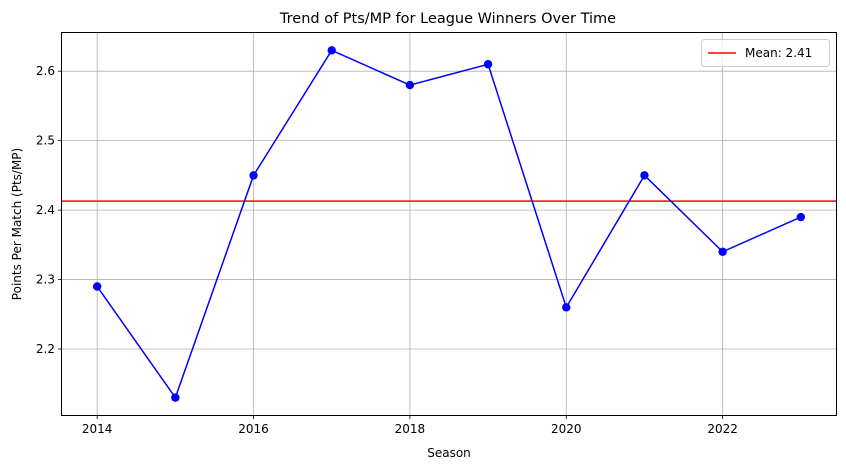  What do you see at coordinates (97, 429) in the screenshot?
I see `x-tick-label: 2014` at bounding box center [97, 429].